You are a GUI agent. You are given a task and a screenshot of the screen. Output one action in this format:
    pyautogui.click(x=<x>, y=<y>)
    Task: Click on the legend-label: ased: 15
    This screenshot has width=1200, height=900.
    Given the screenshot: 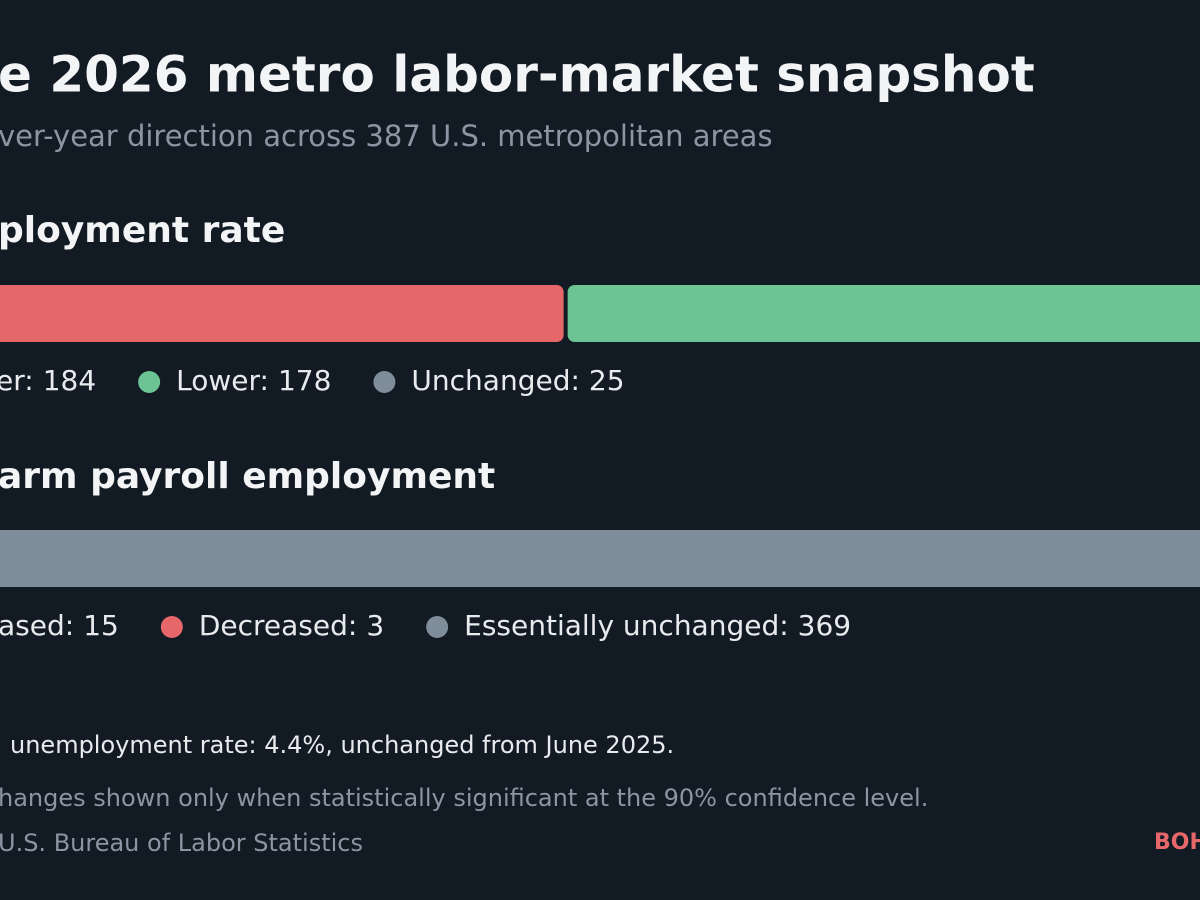 What is the action you would take?
    pyautogui.click(x=59, y=625)
    